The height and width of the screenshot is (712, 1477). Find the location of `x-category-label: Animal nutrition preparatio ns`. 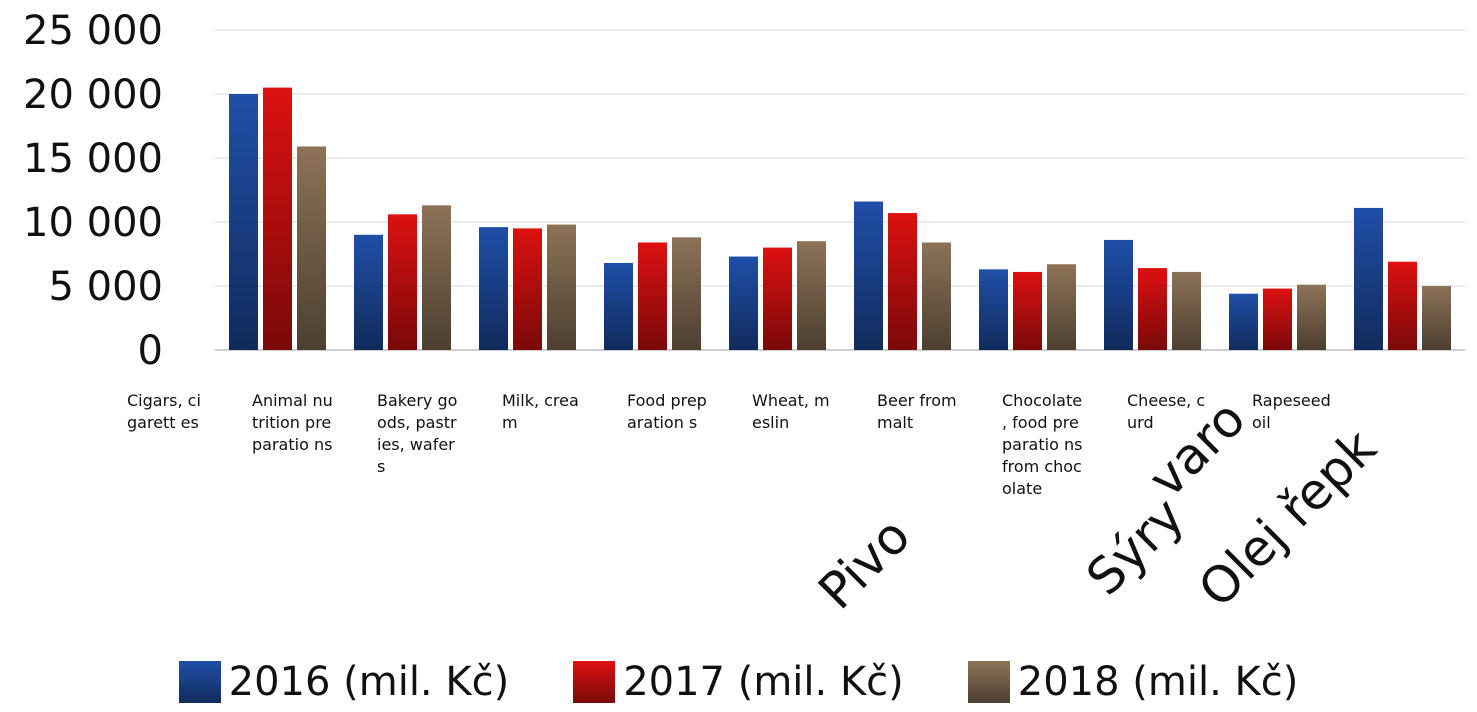

x-category-label: Animal nutrition preparatio ns is located at coordinates (292, 422).